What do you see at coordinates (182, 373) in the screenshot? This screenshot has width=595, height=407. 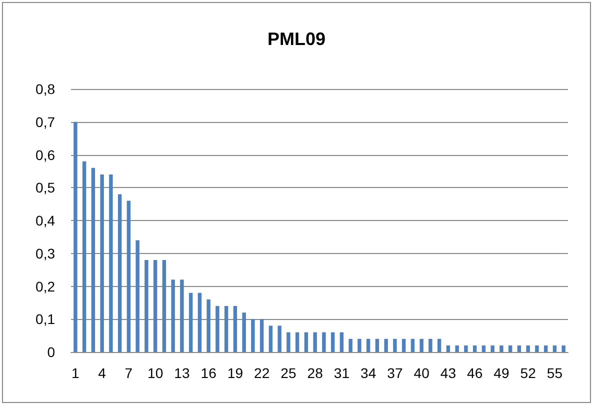 I see `x-tick-label: 13` at bounding box center [182, 373].